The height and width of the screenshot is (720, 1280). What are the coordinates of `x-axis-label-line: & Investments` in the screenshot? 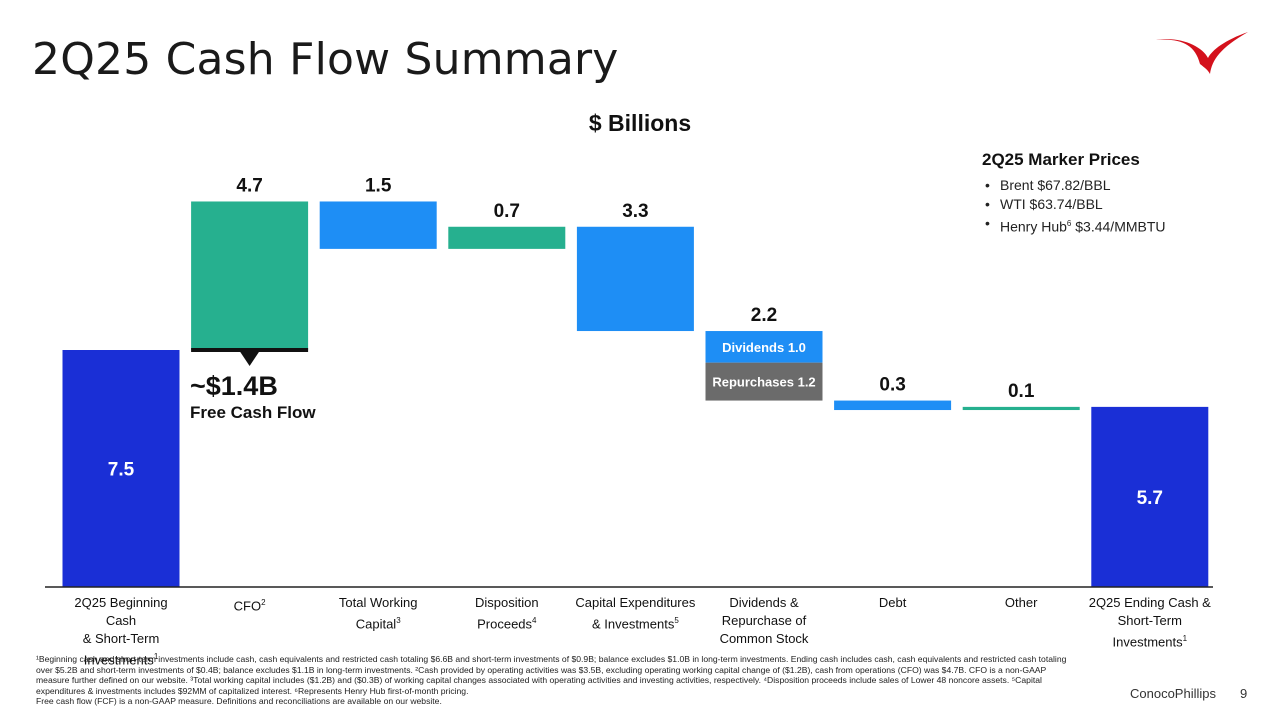 It's located at (633, 624).